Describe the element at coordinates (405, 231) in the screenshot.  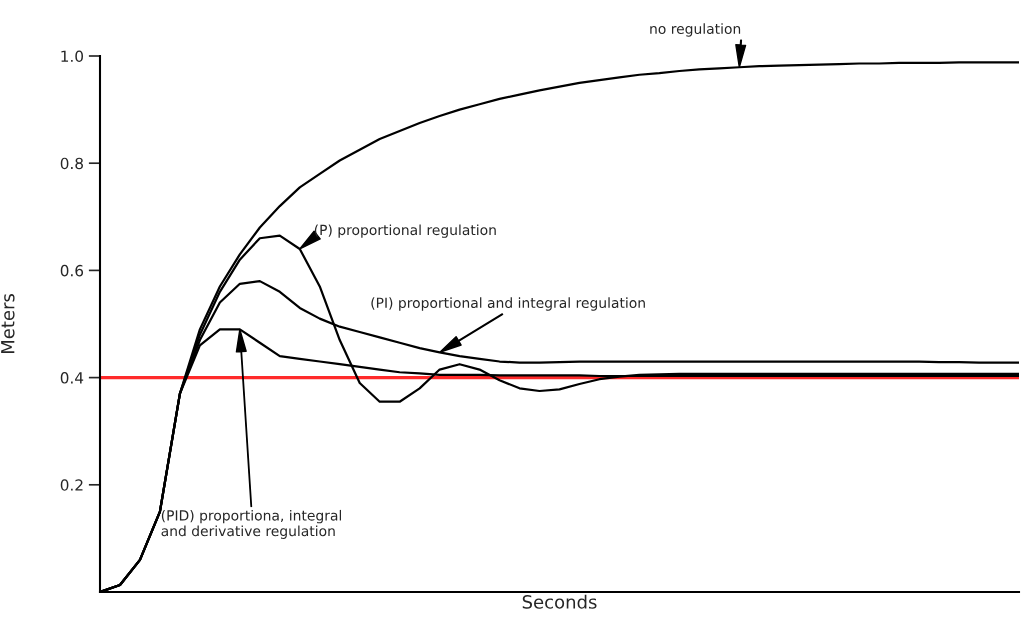
I see `legend-label: (P) proportional regulation` at that location.